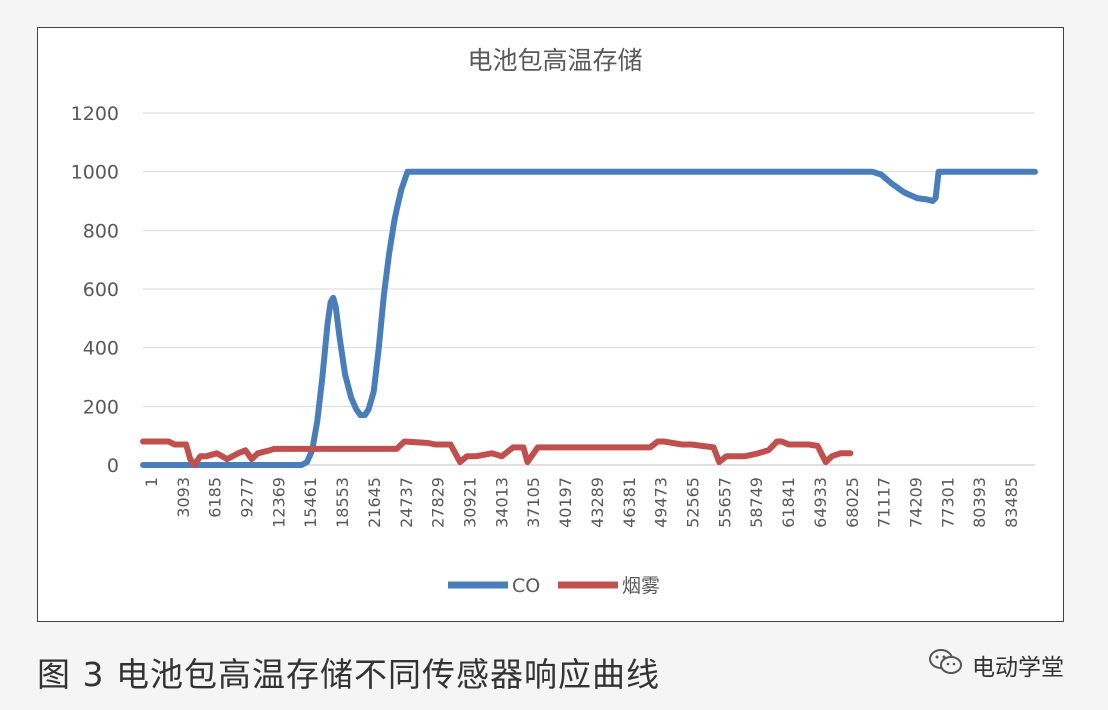  What do you see at coordinates (406, 502) in the screenshot?
I see `x-tick-label: 24737` at bounding box center [406, 502].